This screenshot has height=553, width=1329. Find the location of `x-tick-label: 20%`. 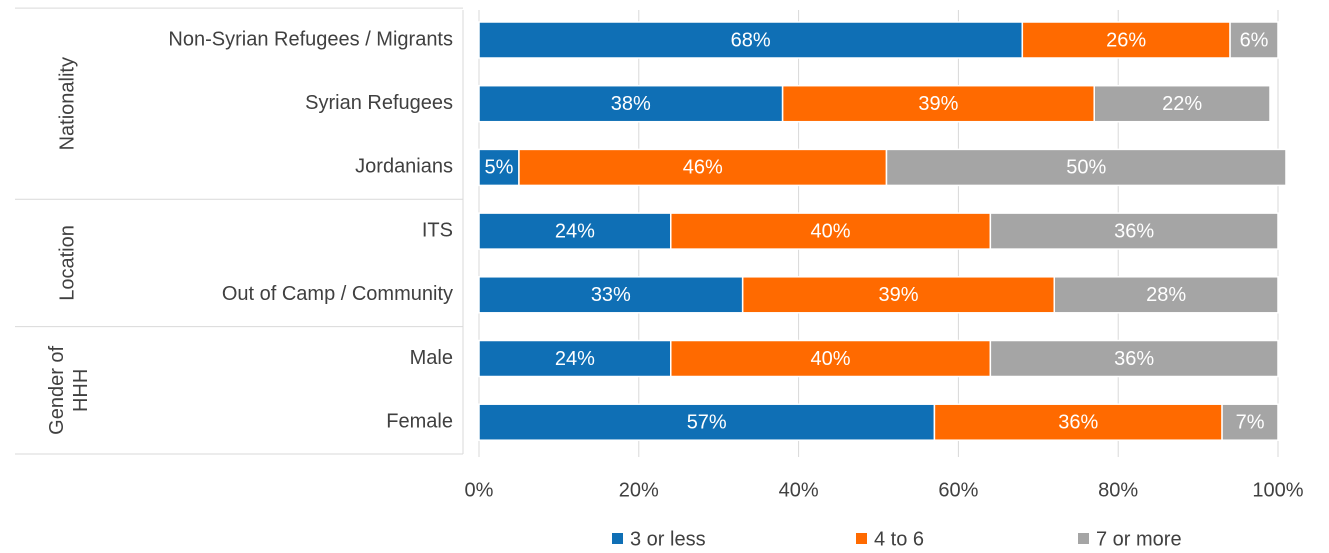

x-tick-label: 20% is located at coordinates (639, 490).